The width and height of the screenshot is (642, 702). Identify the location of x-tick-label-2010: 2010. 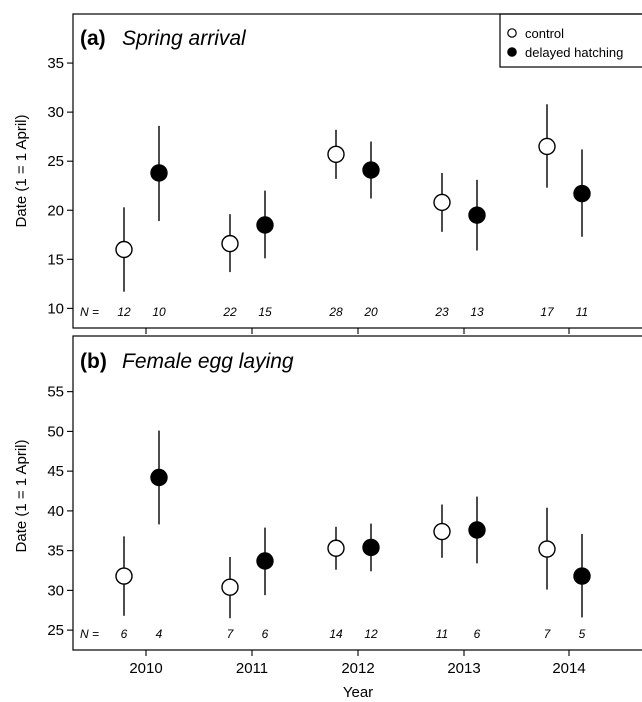
(145, 668).